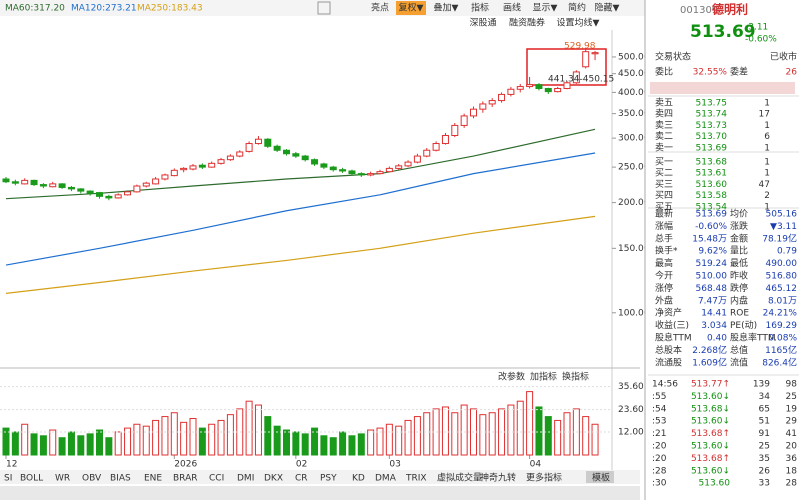 The image size is (799, 504). Describe the element at coordinates (480, 8) in the screenshot. I see `toolbar-button: 指标` at that location.